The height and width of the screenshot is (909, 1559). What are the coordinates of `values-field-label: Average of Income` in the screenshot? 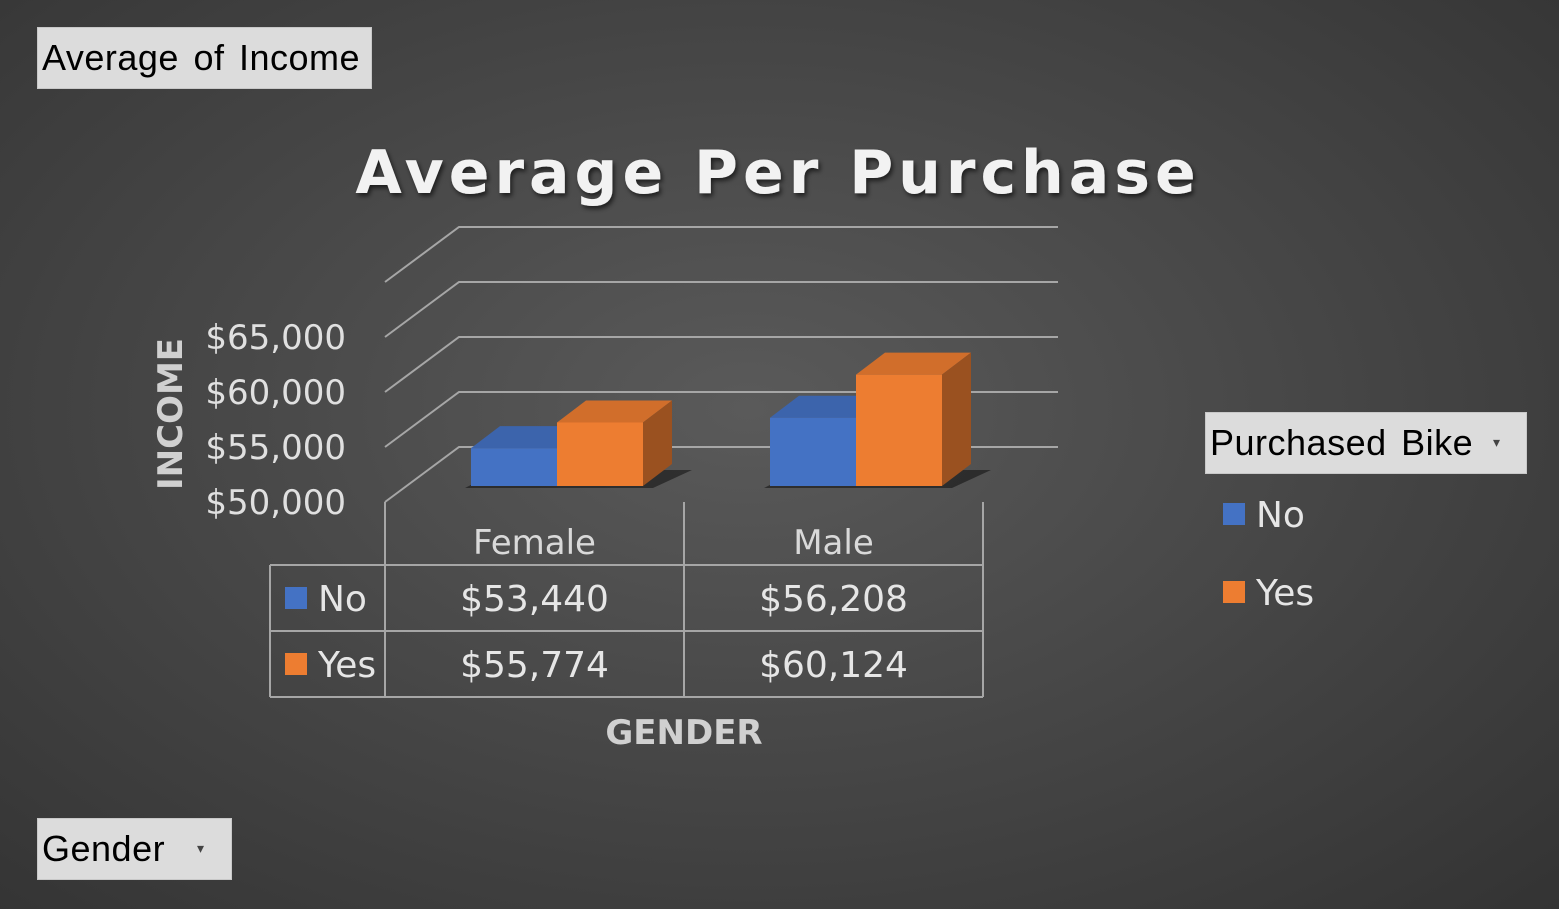 It's located at (201, 57).